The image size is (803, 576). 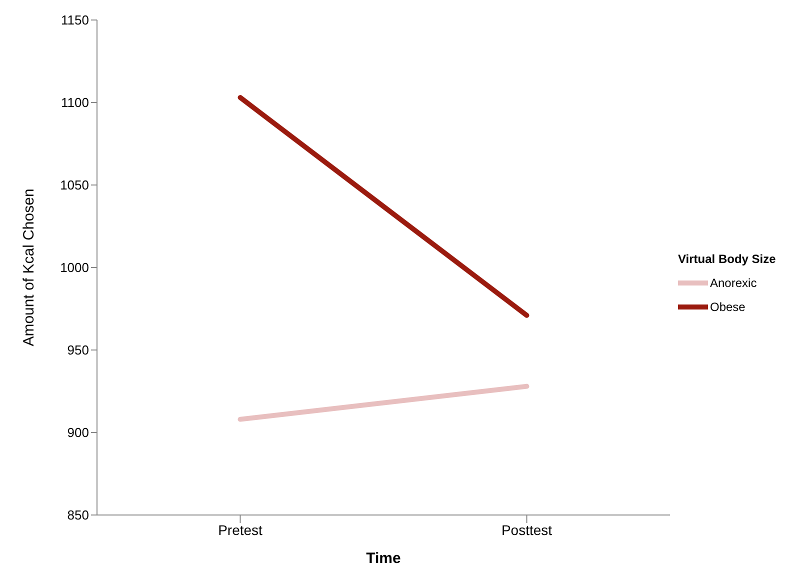 What do you see at coordinates (240, 530) in the screenshot?
I see `x-tick-label: Pretest` at bounding box center [240, 530].